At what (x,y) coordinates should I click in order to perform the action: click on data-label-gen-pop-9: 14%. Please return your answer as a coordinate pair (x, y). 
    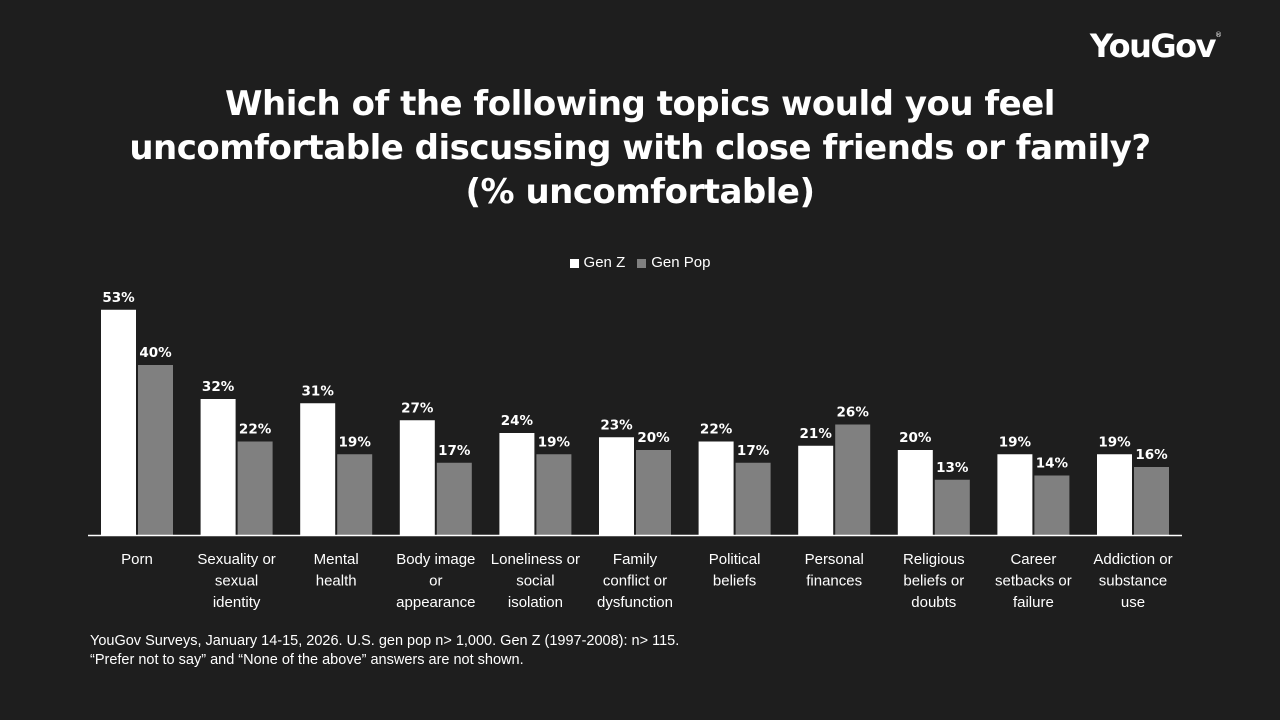
    Looking at the image, I should click on (1052, 464).